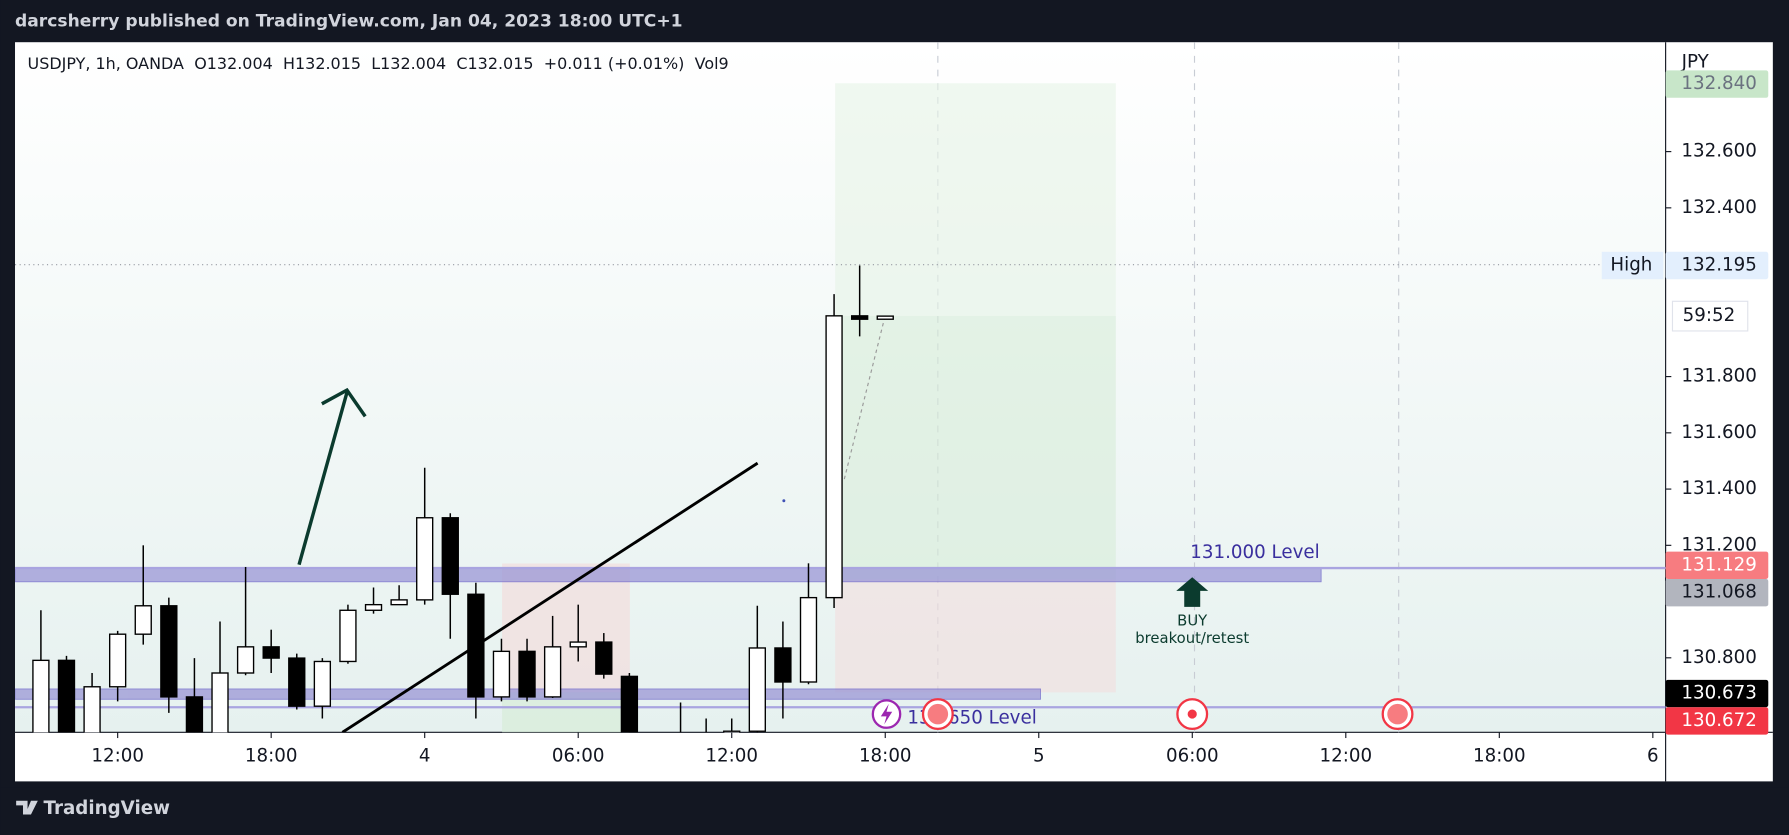 This screenshot has width=1789, height=835. What do you see at coordinates (975, 636) in the screenshot?
I see `stop-zone` at bounding box center [975, 636].